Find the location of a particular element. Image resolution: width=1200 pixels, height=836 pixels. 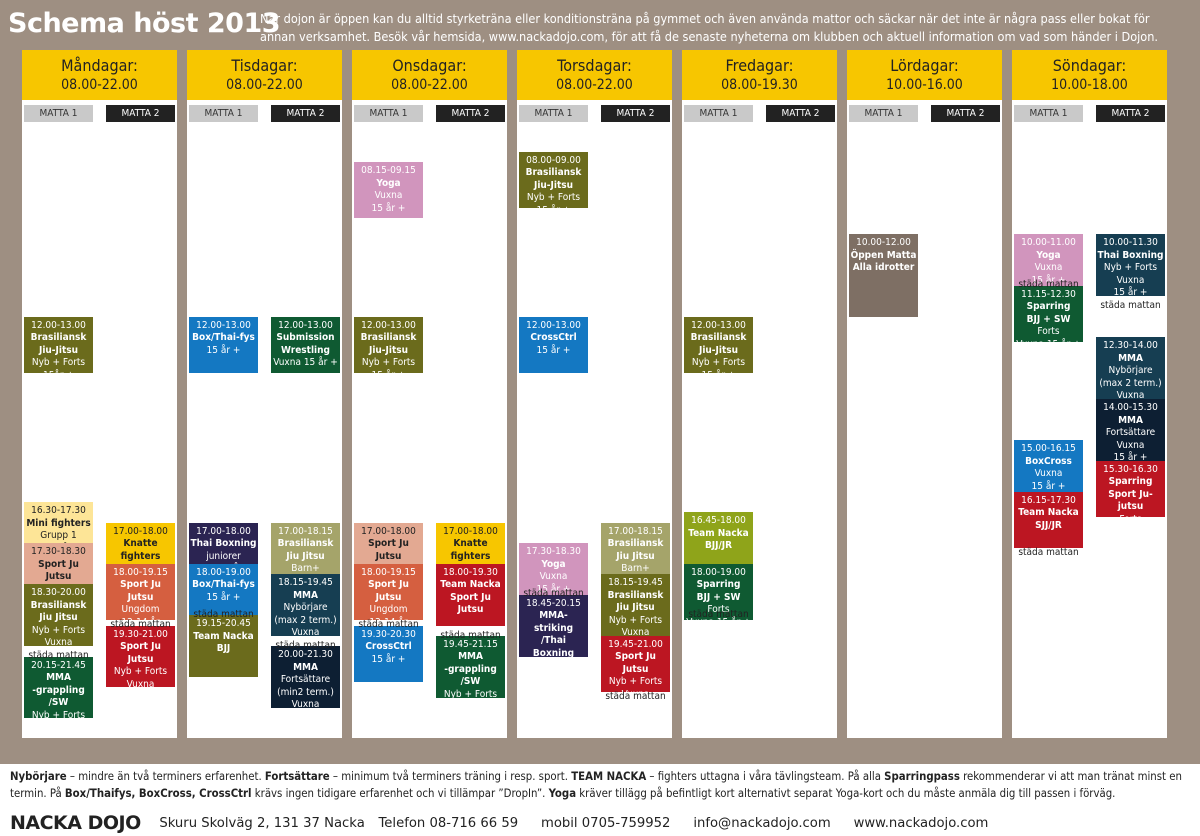

session-block: 15.00-16.15 BoxCross Vuxna 15 år + is located at coordinates (1048, 468).